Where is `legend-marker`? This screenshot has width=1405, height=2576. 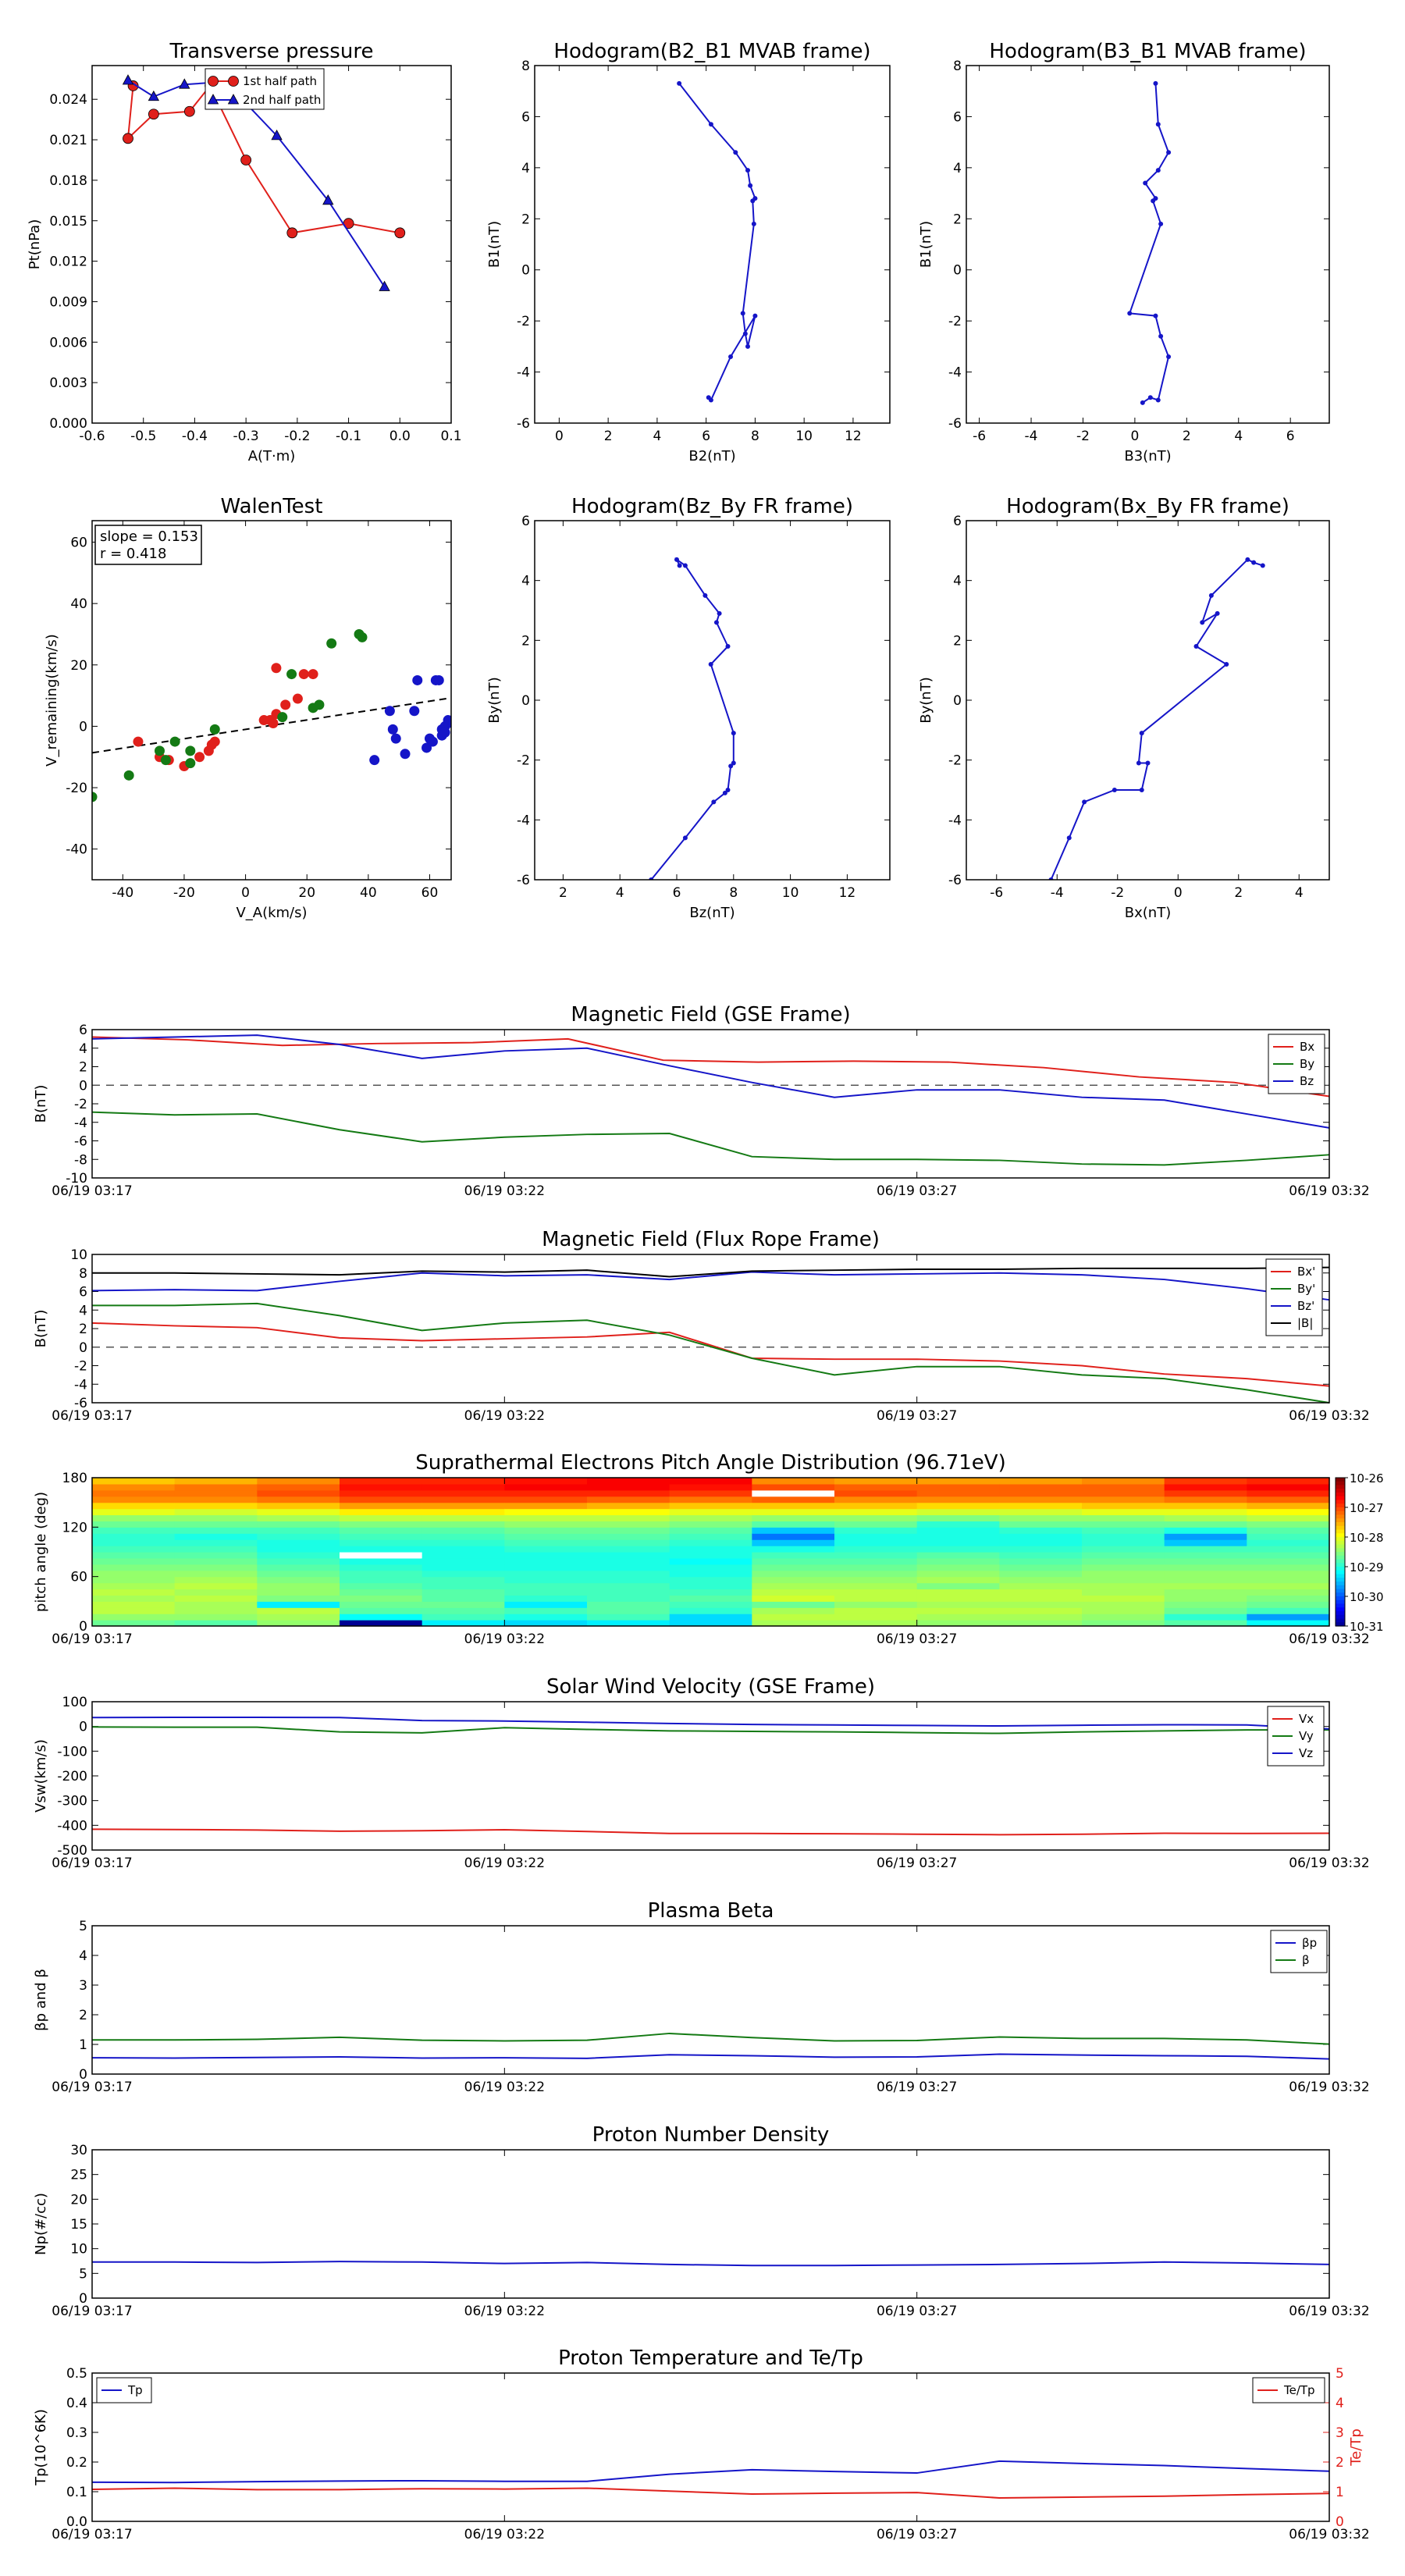
legend-marker is located at coordinates (213, 99).